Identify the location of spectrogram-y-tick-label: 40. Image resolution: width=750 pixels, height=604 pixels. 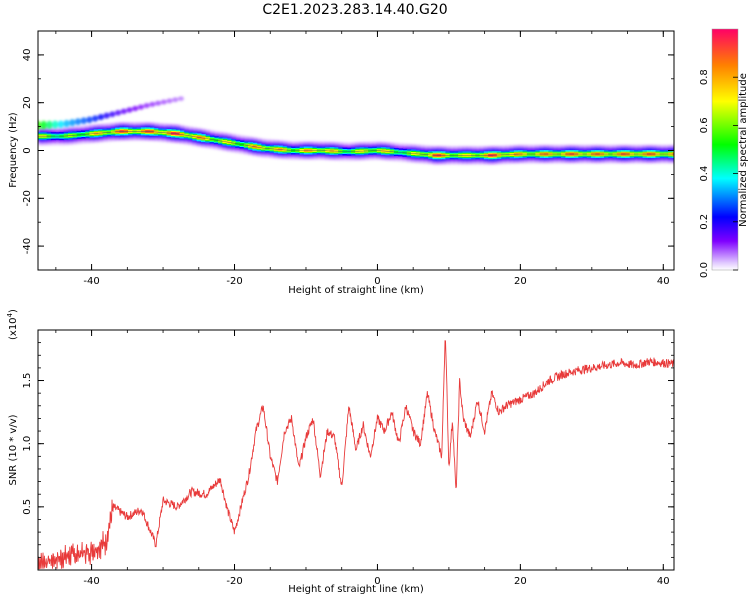
(27, 55).